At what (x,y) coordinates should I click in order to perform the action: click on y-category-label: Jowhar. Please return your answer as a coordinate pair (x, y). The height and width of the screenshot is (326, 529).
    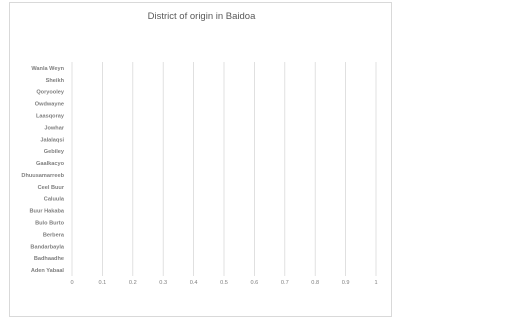
    Looking at the image, I should click on (54, 128).